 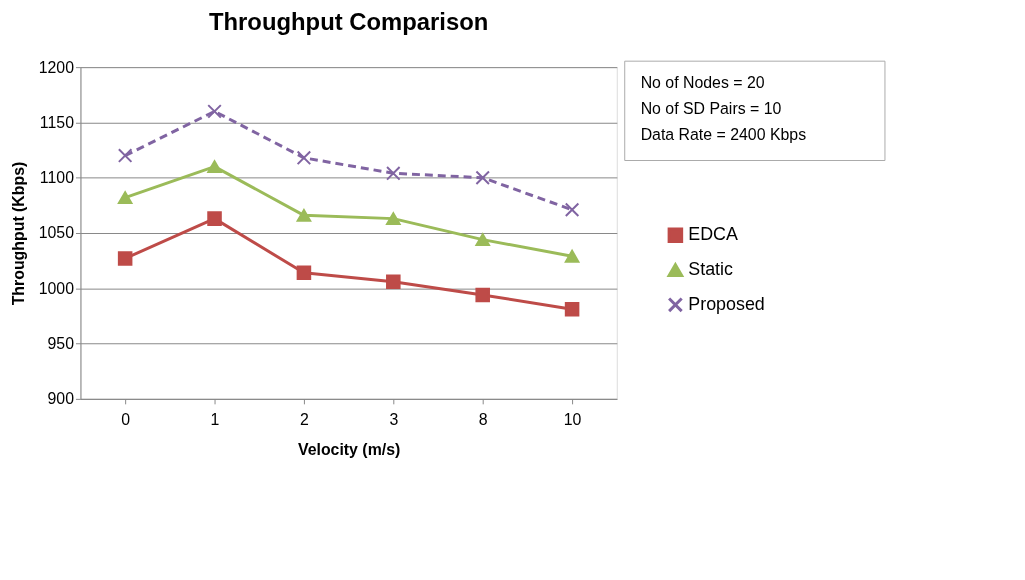 What do you see at coordinates (572, 420) in the screenshot?
I see `x-tick-label: 10` at bounding box center [572, 420].